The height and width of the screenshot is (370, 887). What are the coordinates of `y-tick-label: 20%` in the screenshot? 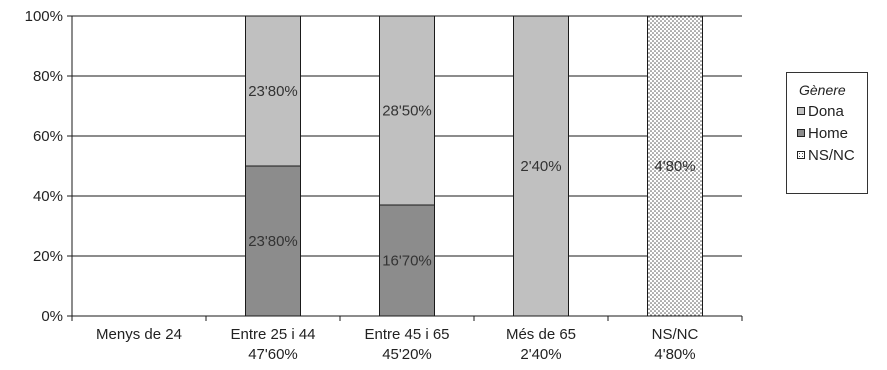 It's located at (48, 256).